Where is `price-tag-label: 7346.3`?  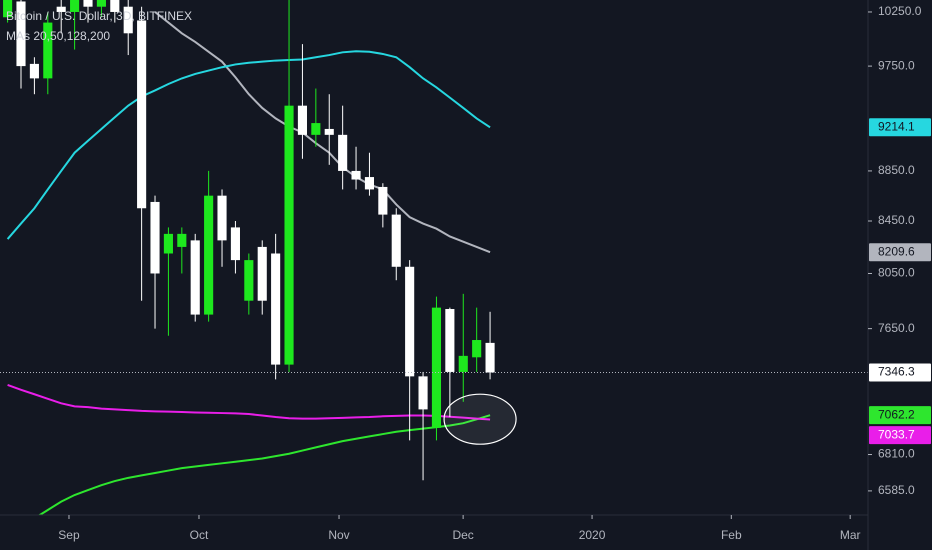 price-tag-label: 7346.3 is located at coordinates (896, 372).